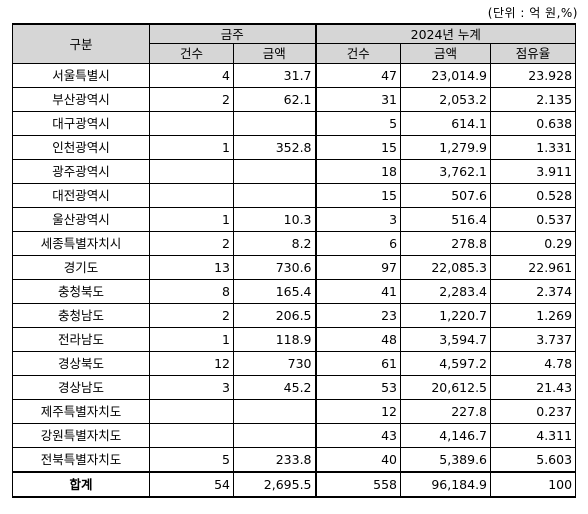  I want to click on table-row: 충청북도 8 165.4 41 2,283.4 2.374, so click(294, 291).